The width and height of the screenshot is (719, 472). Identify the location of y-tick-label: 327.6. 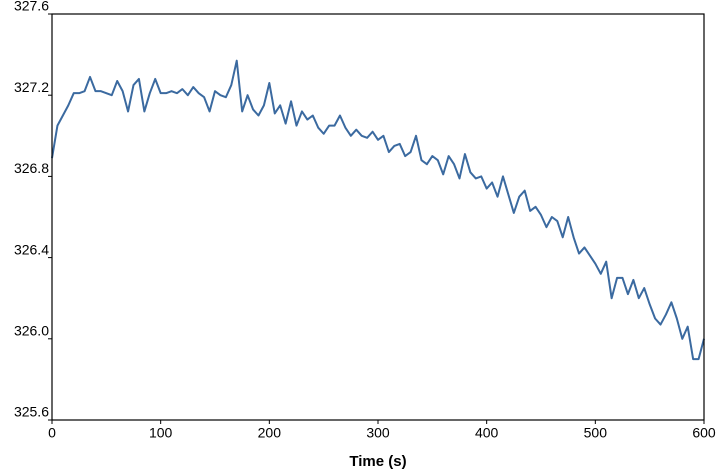
(31, 7).